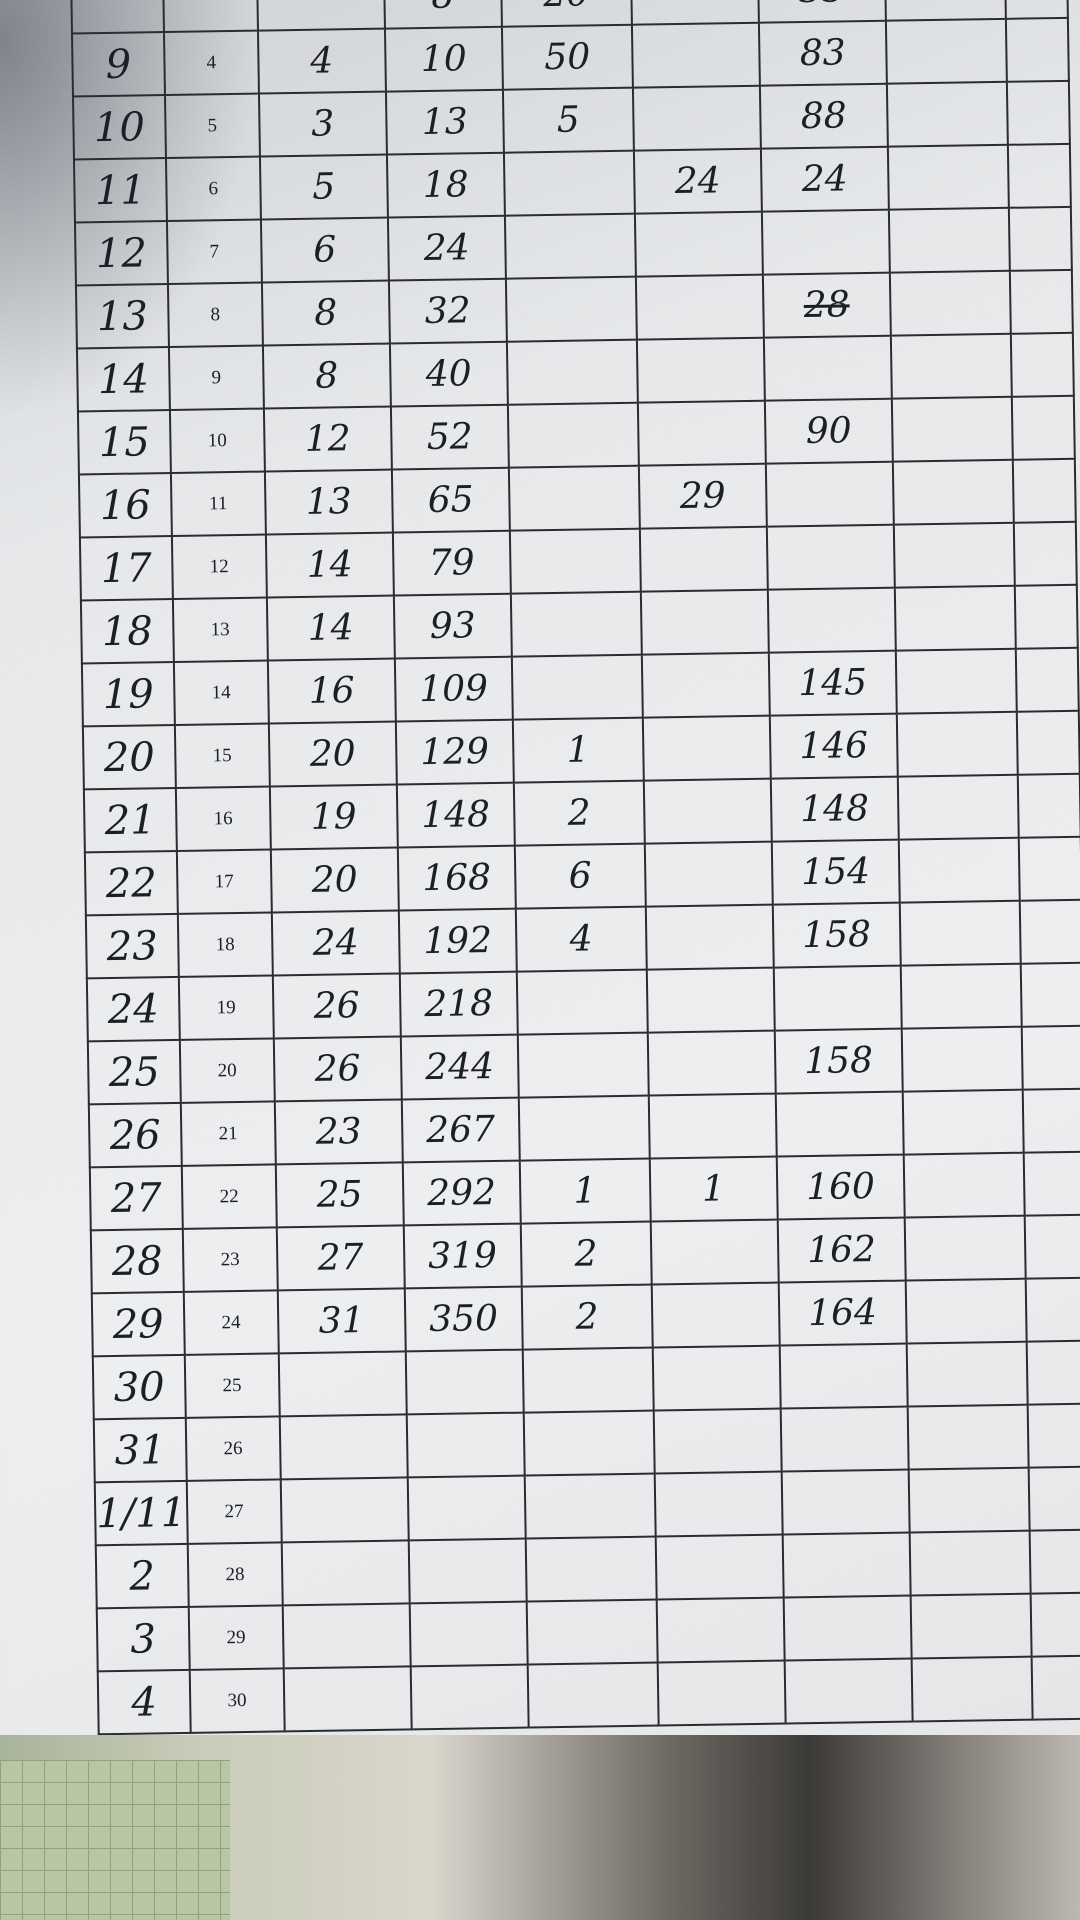 The width and height of the screenshot is (1080, 1920). Describe the element at coordinates (221, 692) in the screenshot. I see `day-number-cell: 14` at that location.